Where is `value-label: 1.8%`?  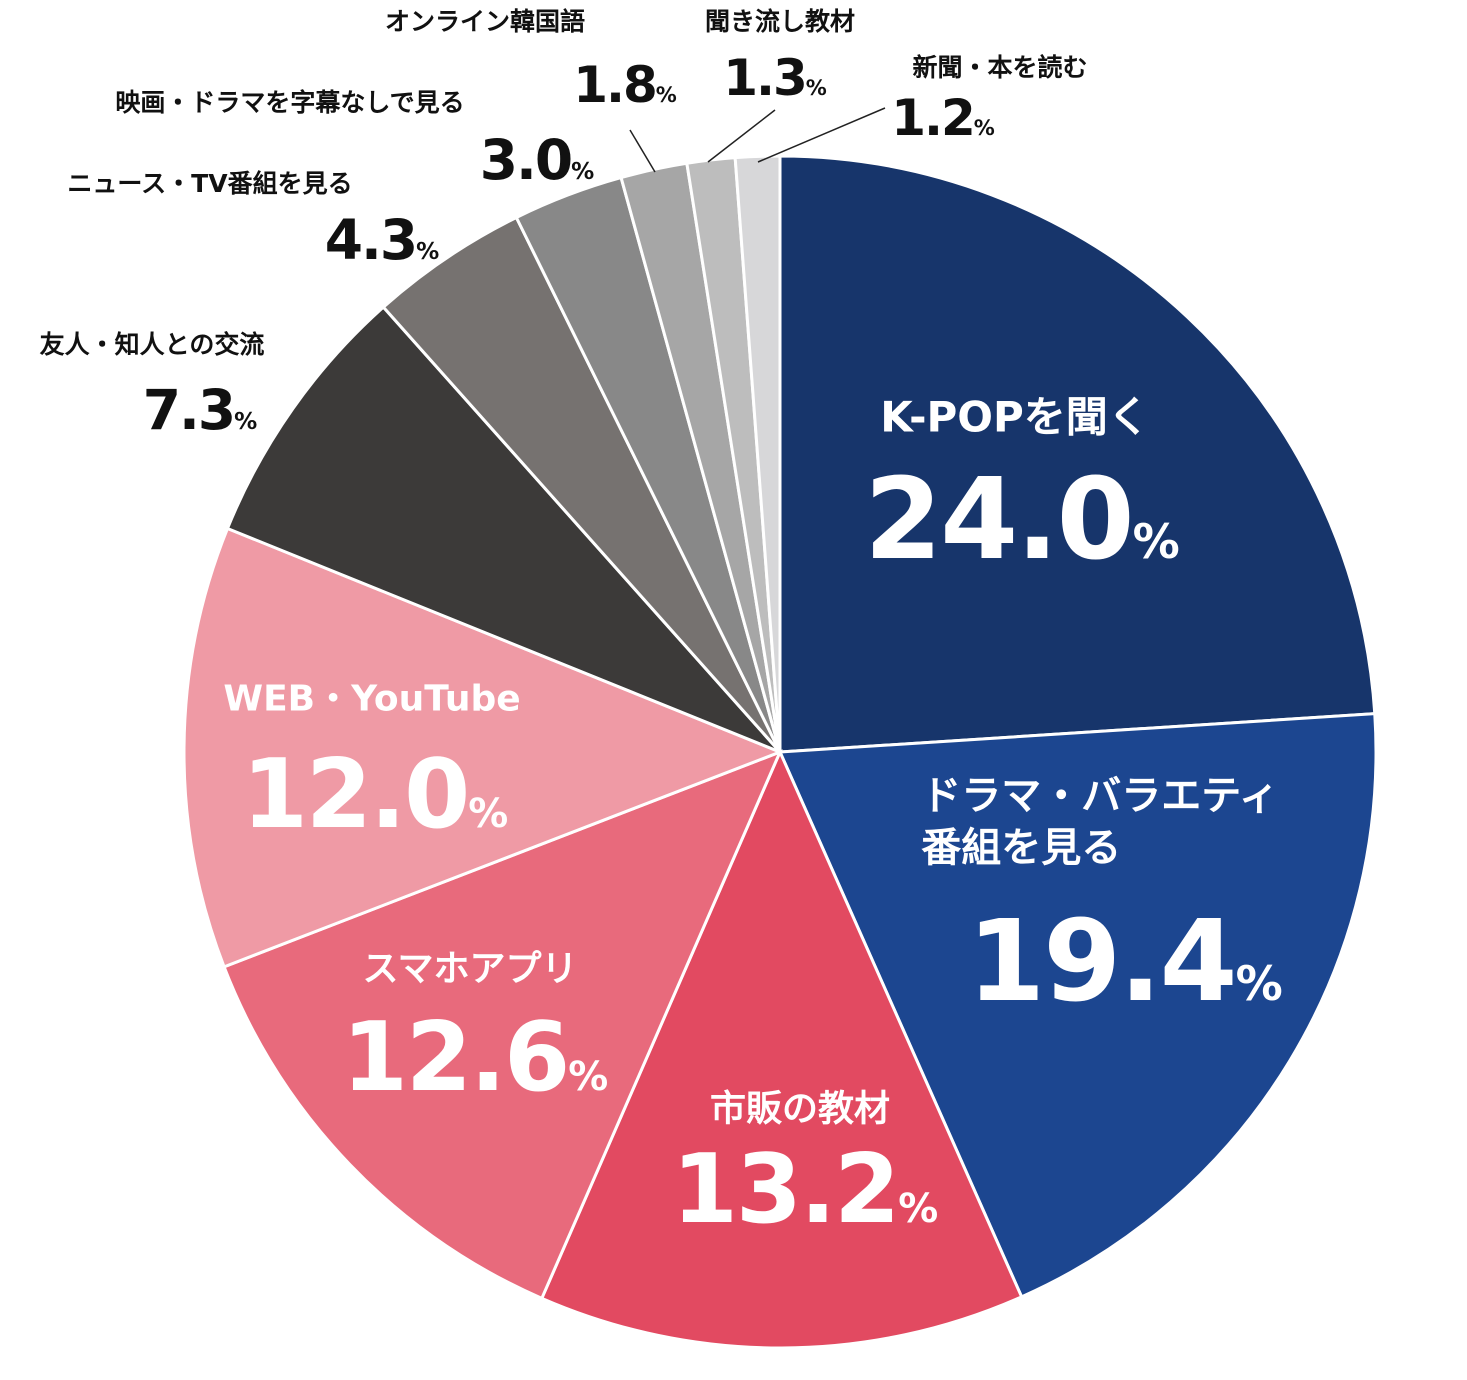 value-label: 1.8% is located at coordinates (625, 85).